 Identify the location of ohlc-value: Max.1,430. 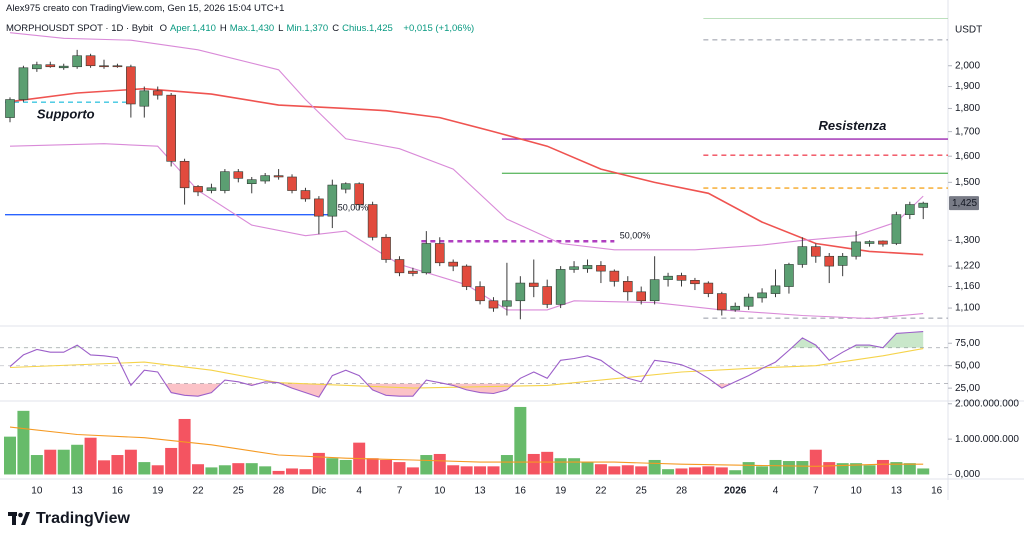
(252, 28).